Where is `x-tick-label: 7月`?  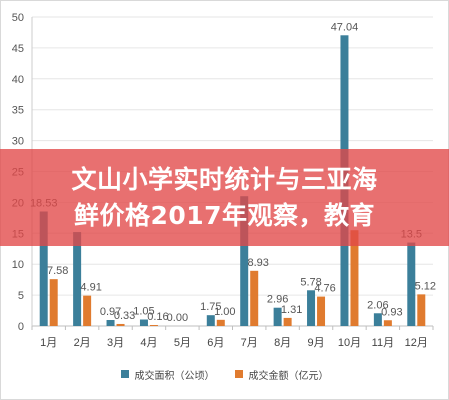 x-tick-label: 7月 is located at coordinates (249, 343).